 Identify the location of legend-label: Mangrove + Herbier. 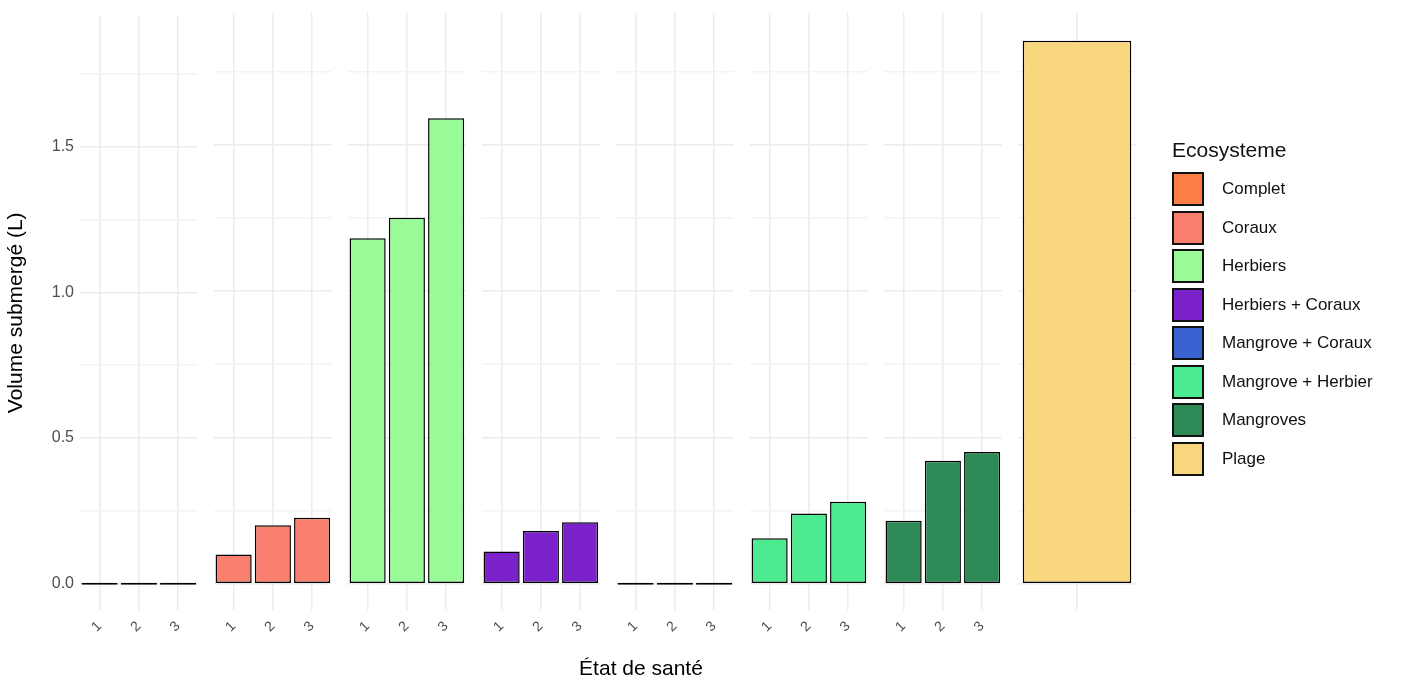
(1297, 381).